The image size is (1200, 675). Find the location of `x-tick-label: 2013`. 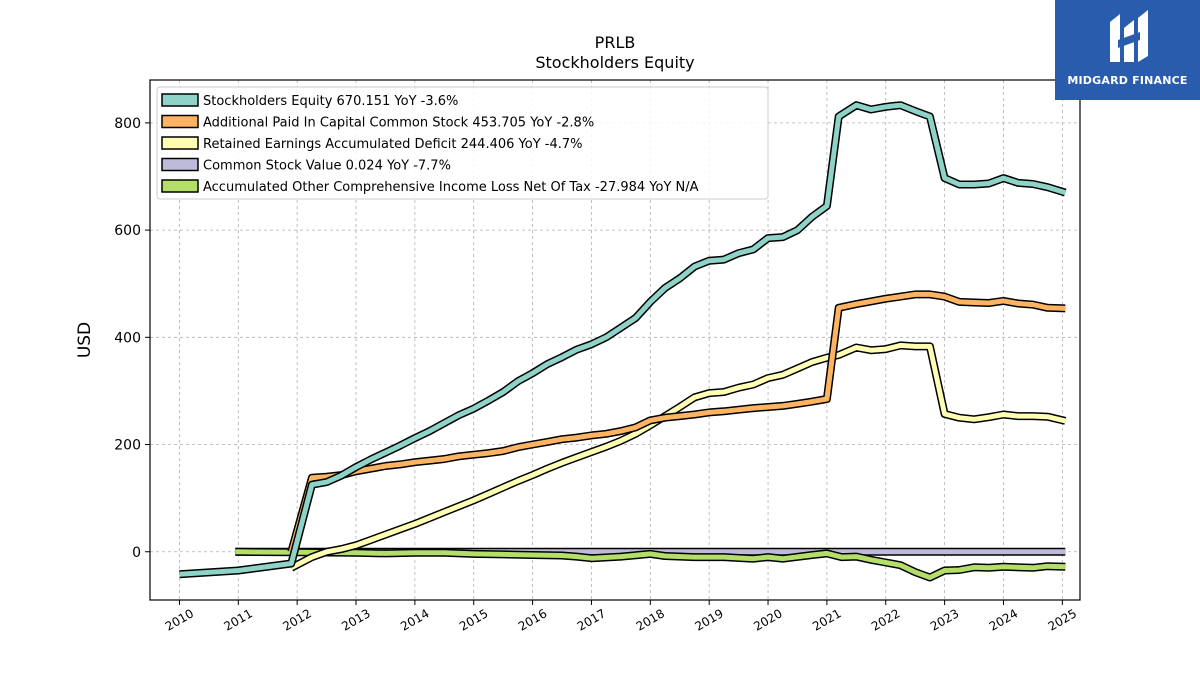

x-tick-label: 2013 is located at coordinates (355, 619).